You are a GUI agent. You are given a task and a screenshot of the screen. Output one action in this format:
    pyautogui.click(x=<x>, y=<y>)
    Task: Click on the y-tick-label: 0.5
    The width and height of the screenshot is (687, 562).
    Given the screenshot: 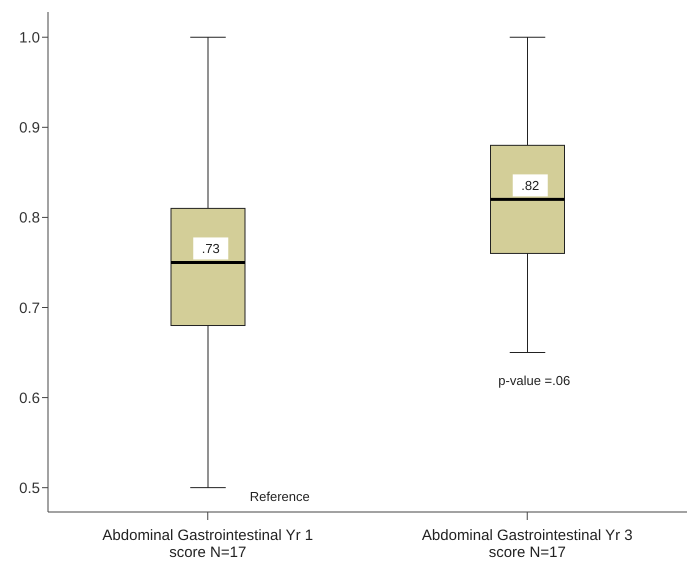 What is the action you would take?
    pyautogui.click(x=29, y=488)
    